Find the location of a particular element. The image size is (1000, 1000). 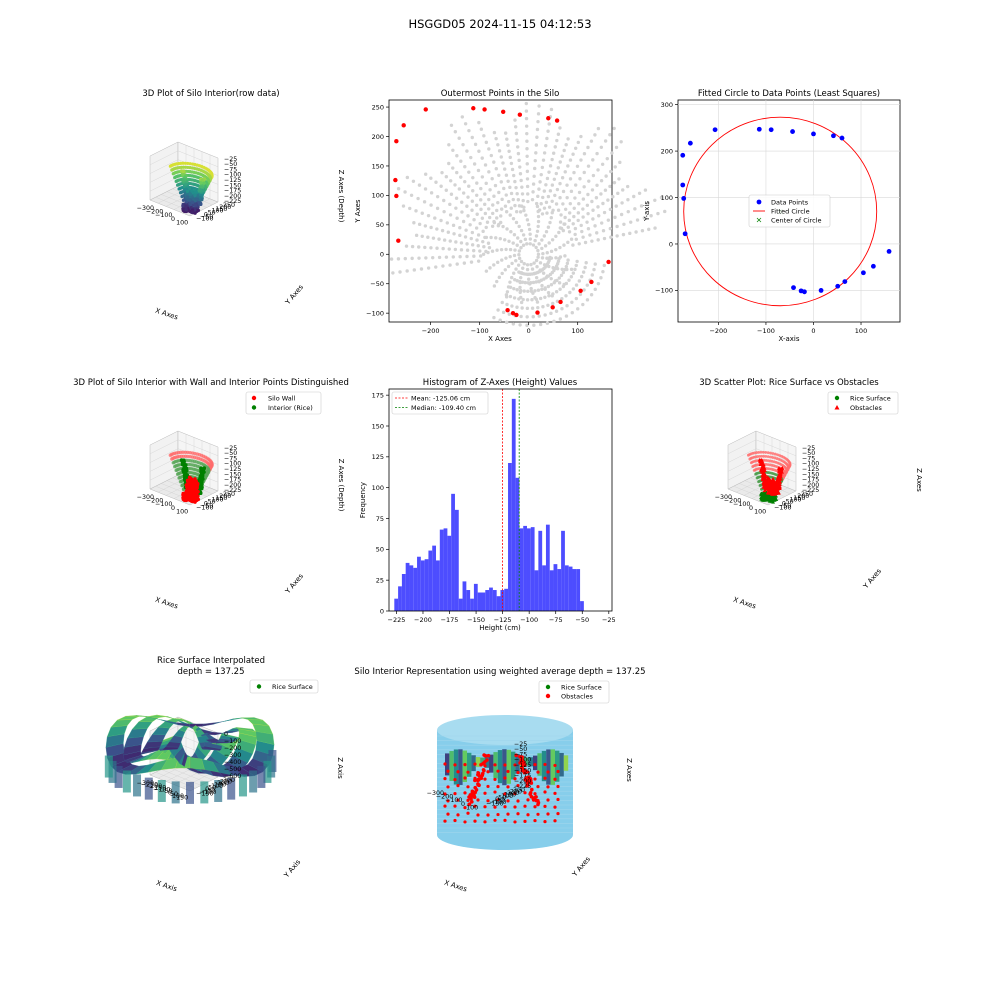

p8-ztick: −75 is located at coordinates (520, 754).